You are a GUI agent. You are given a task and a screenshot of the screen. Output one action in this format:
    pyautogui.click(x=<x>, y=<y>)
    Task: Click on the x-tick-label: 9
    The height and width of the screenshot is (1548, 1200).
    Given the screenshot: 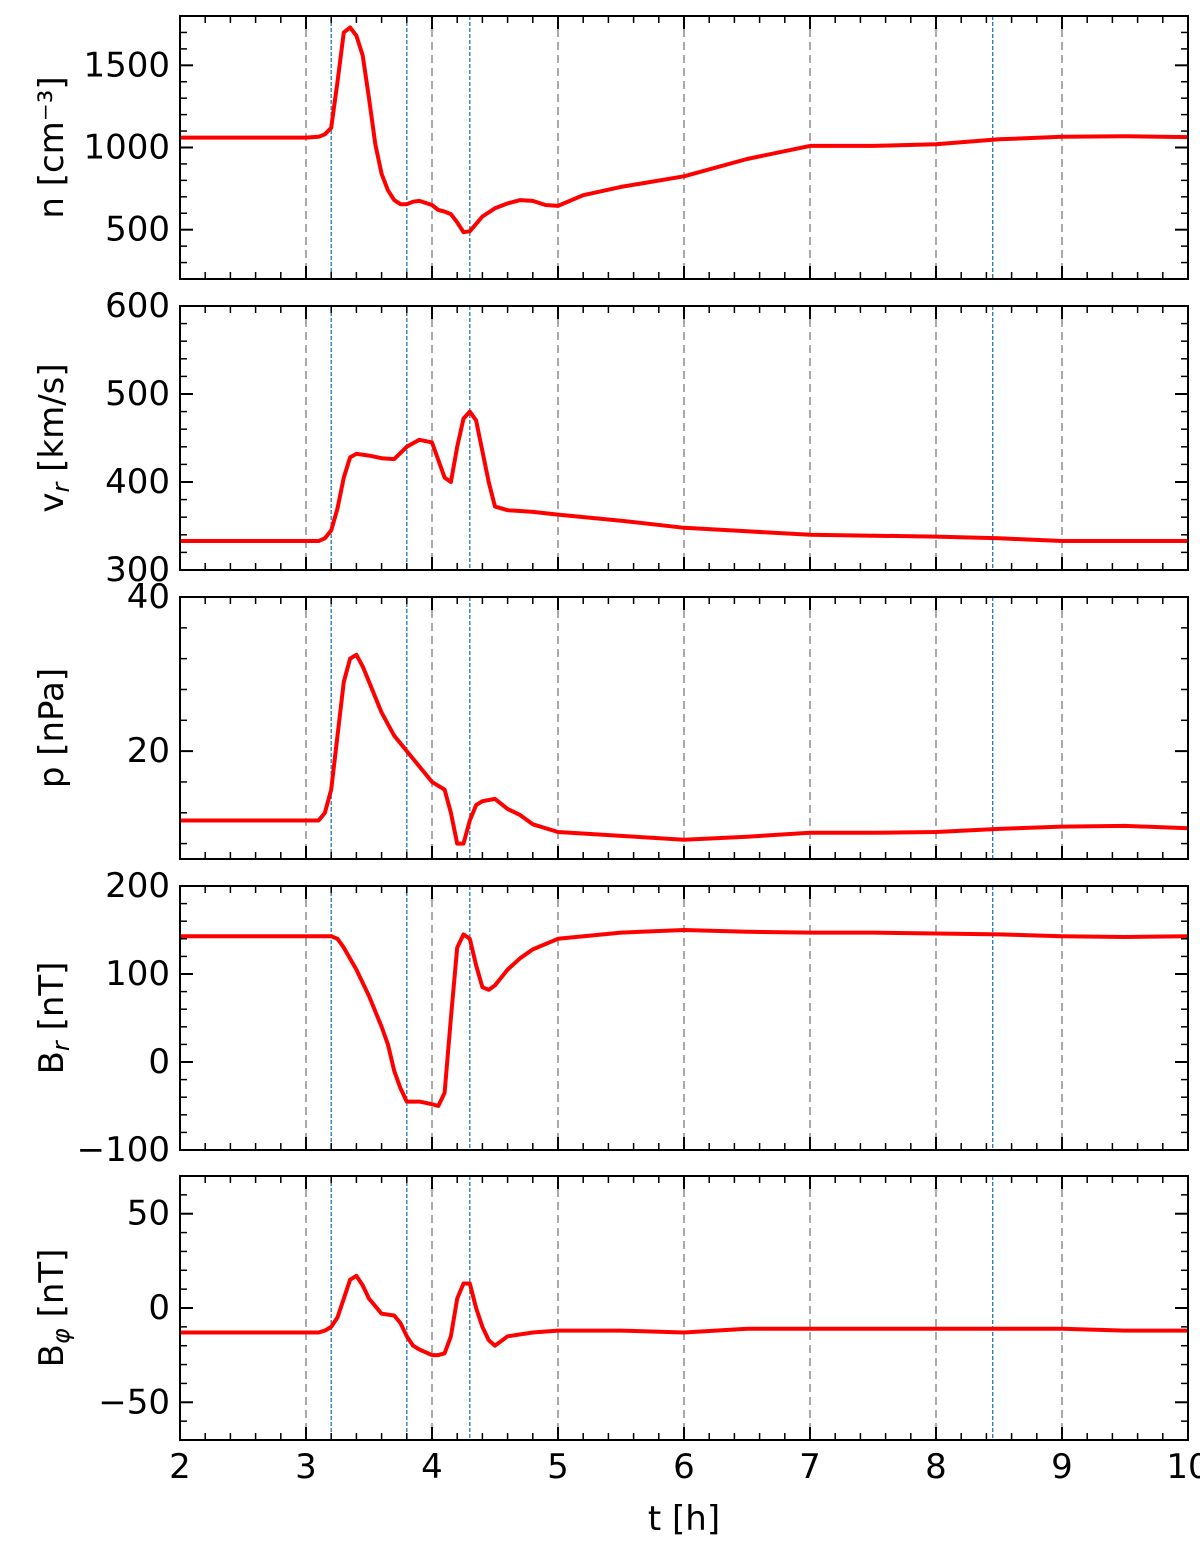 What is the action you would take?
    pyautogui.click(x=1062, y=1467)
    